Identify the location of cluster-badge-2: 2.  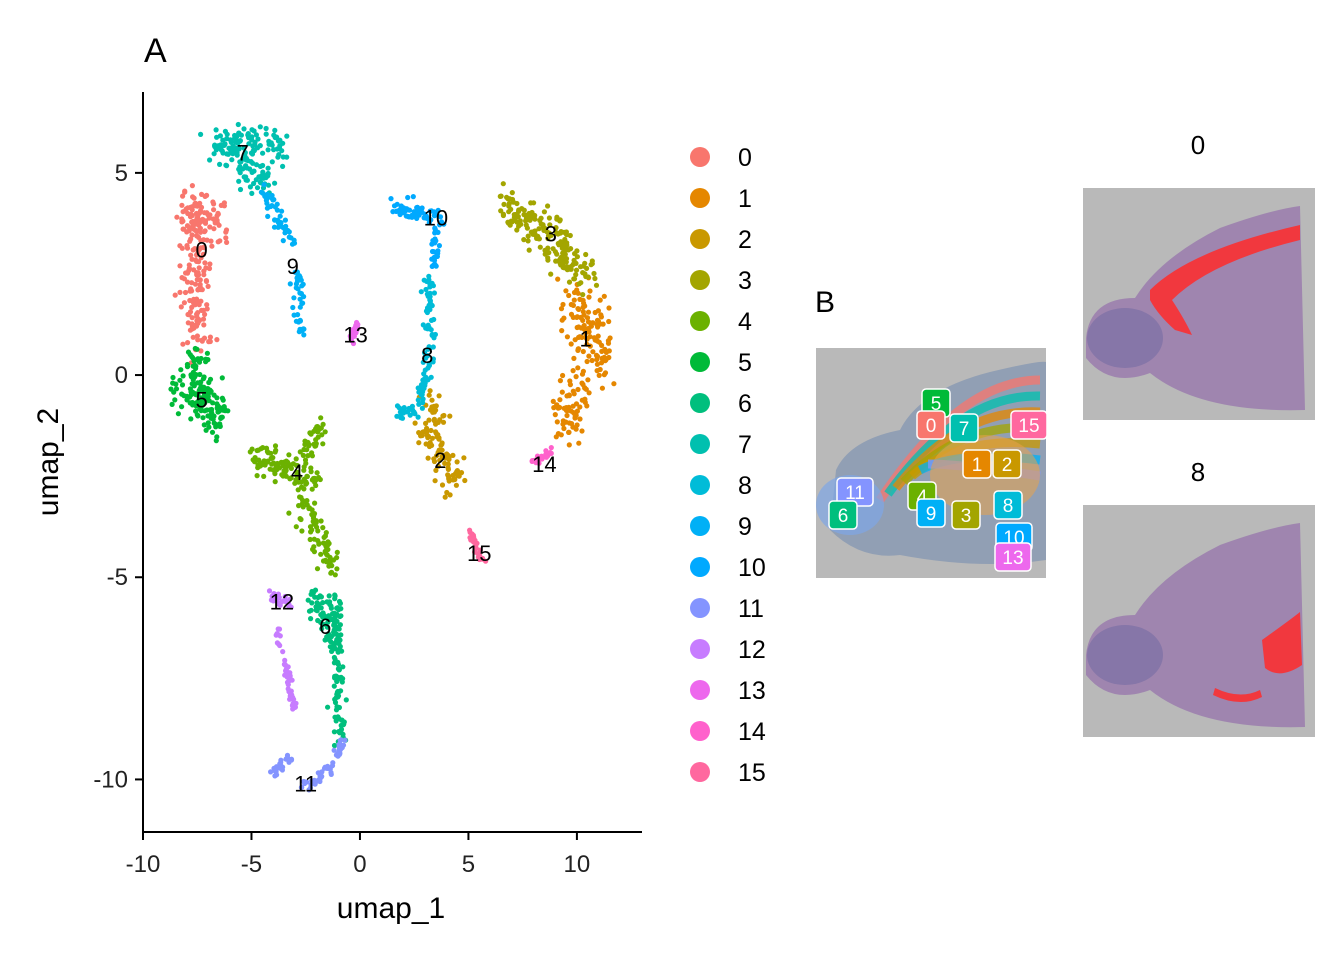
(1007, 464).